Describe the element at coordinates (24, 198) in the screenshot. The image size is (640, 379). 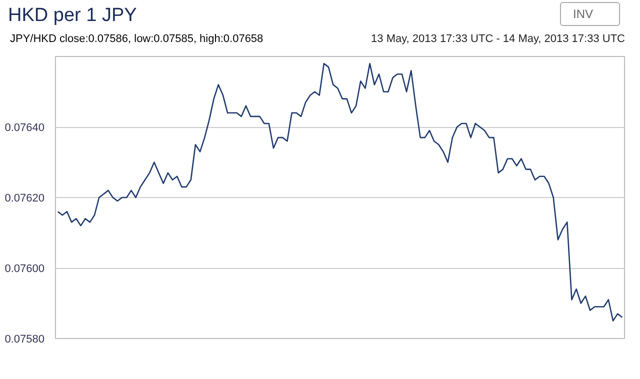
I see `y-tick-label: 0.07620` at that location.